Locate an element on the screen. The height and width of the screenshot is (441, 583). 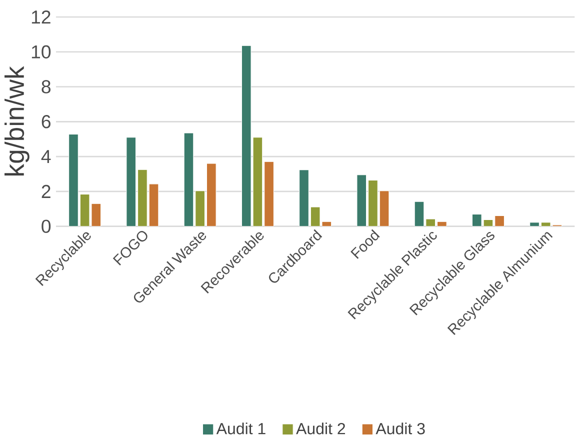
y-tick-label: 12 is located at coordinates (41, 17).